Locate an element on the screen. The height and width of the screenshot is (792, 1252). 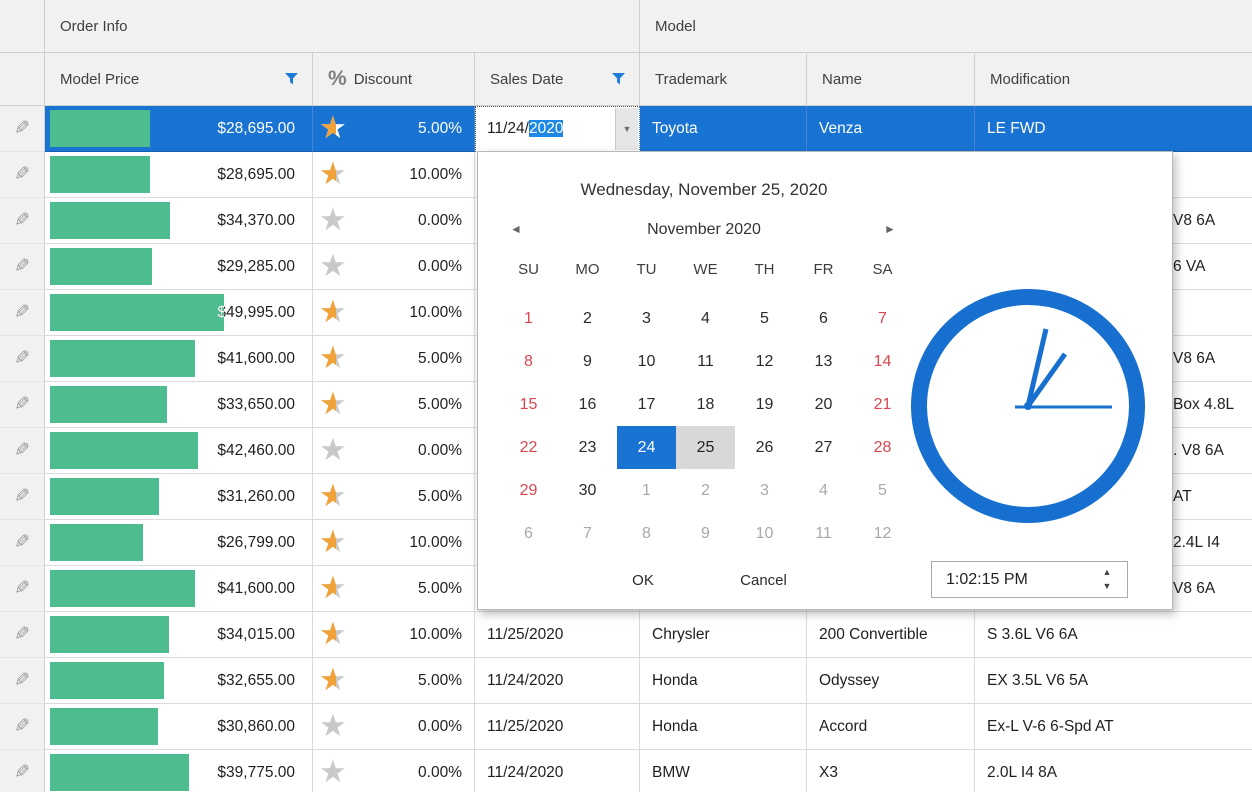
time-spin-down-button: ▼ is located at coordinates (1107, 586).